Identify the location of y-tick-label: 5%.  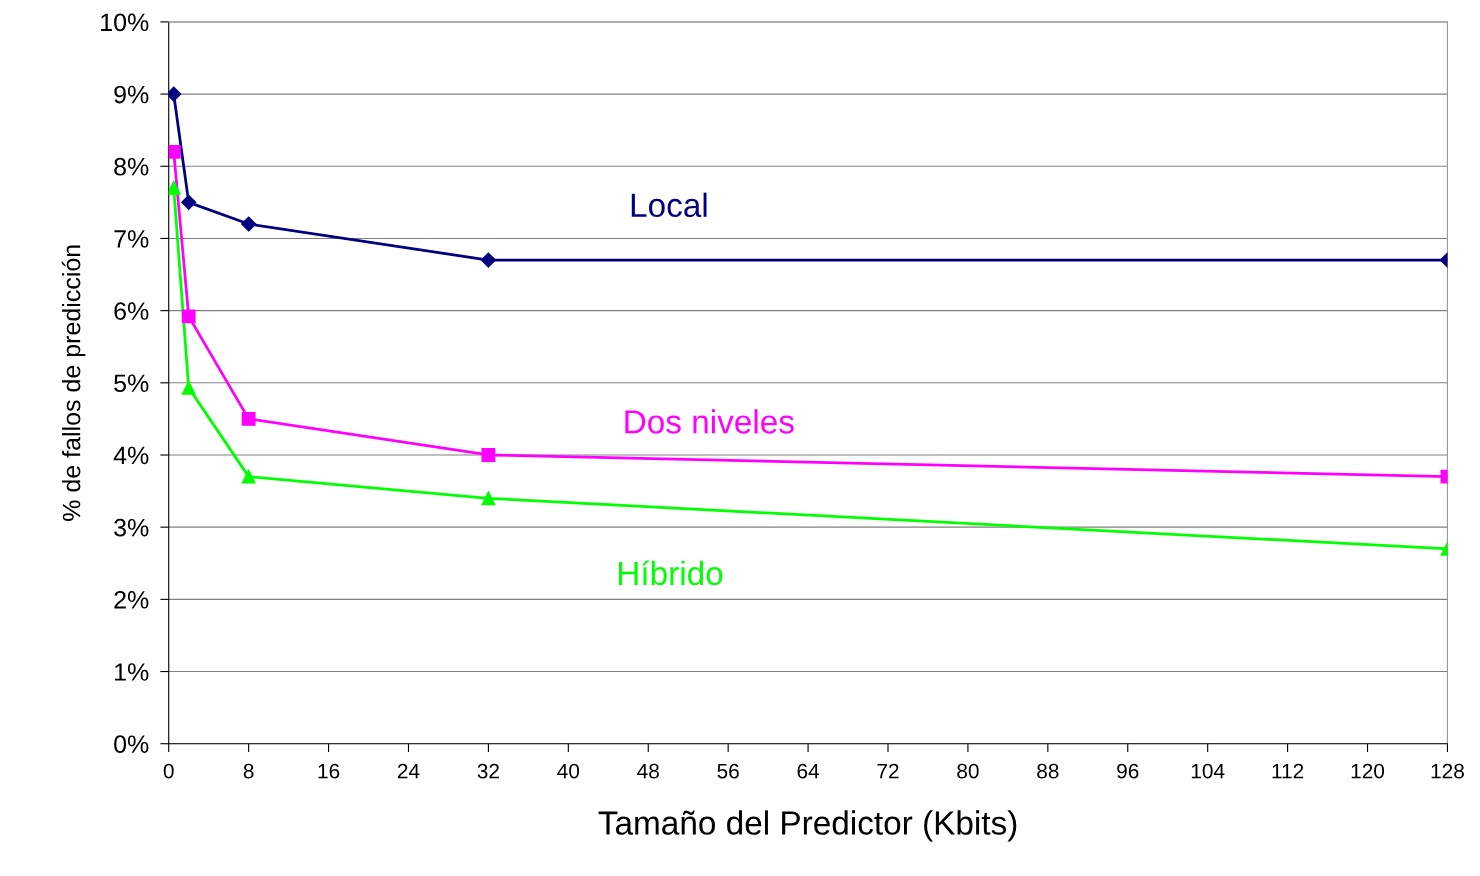
(131, 383).